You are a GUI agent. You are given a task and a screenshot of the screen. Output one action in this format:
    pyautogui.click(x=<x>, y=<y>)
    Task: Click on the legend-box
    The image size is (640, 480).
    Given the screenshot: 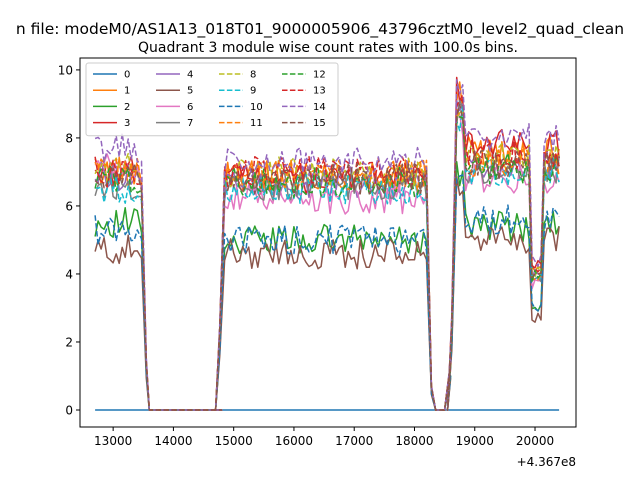 What is the action you would take?
    pyautogui.click(x=212, y=99)
    